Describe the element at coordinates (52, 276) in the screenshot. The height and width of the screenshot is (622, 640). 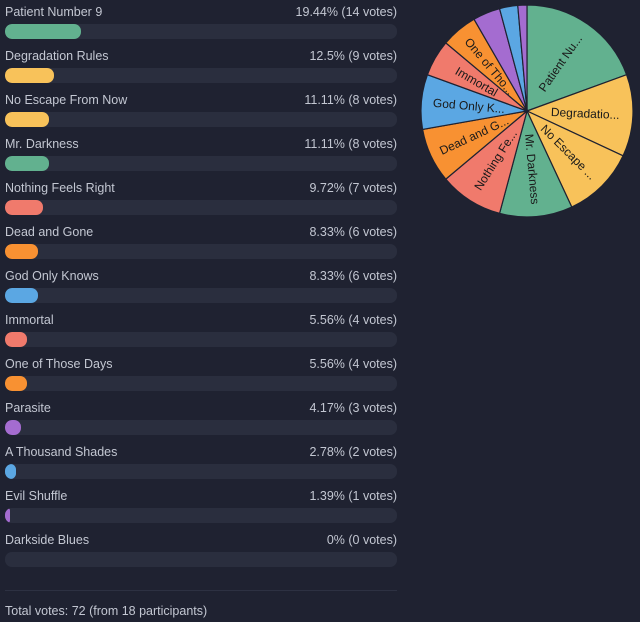
I see `option-label: God Only Knows` at that location.